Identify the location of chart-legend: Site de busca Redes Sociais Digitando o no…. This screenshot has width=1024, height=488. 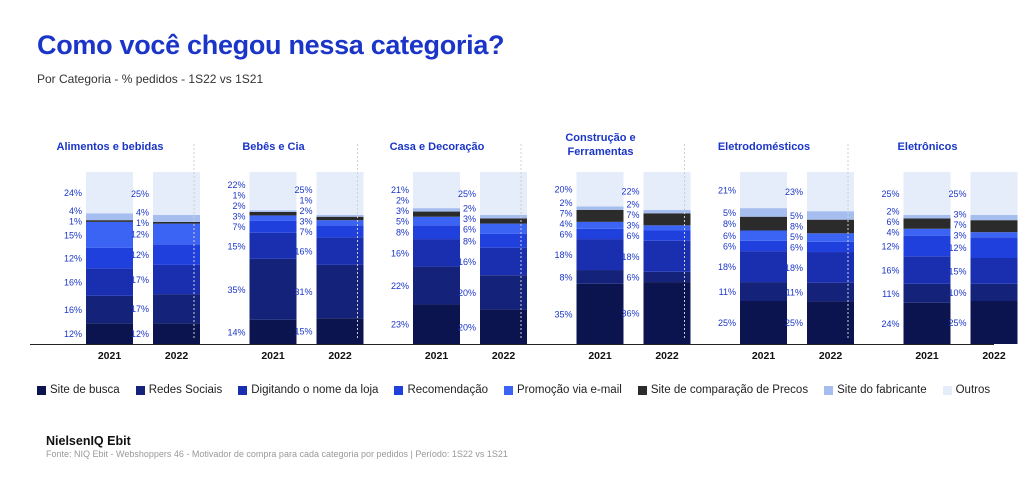
(513, 390).